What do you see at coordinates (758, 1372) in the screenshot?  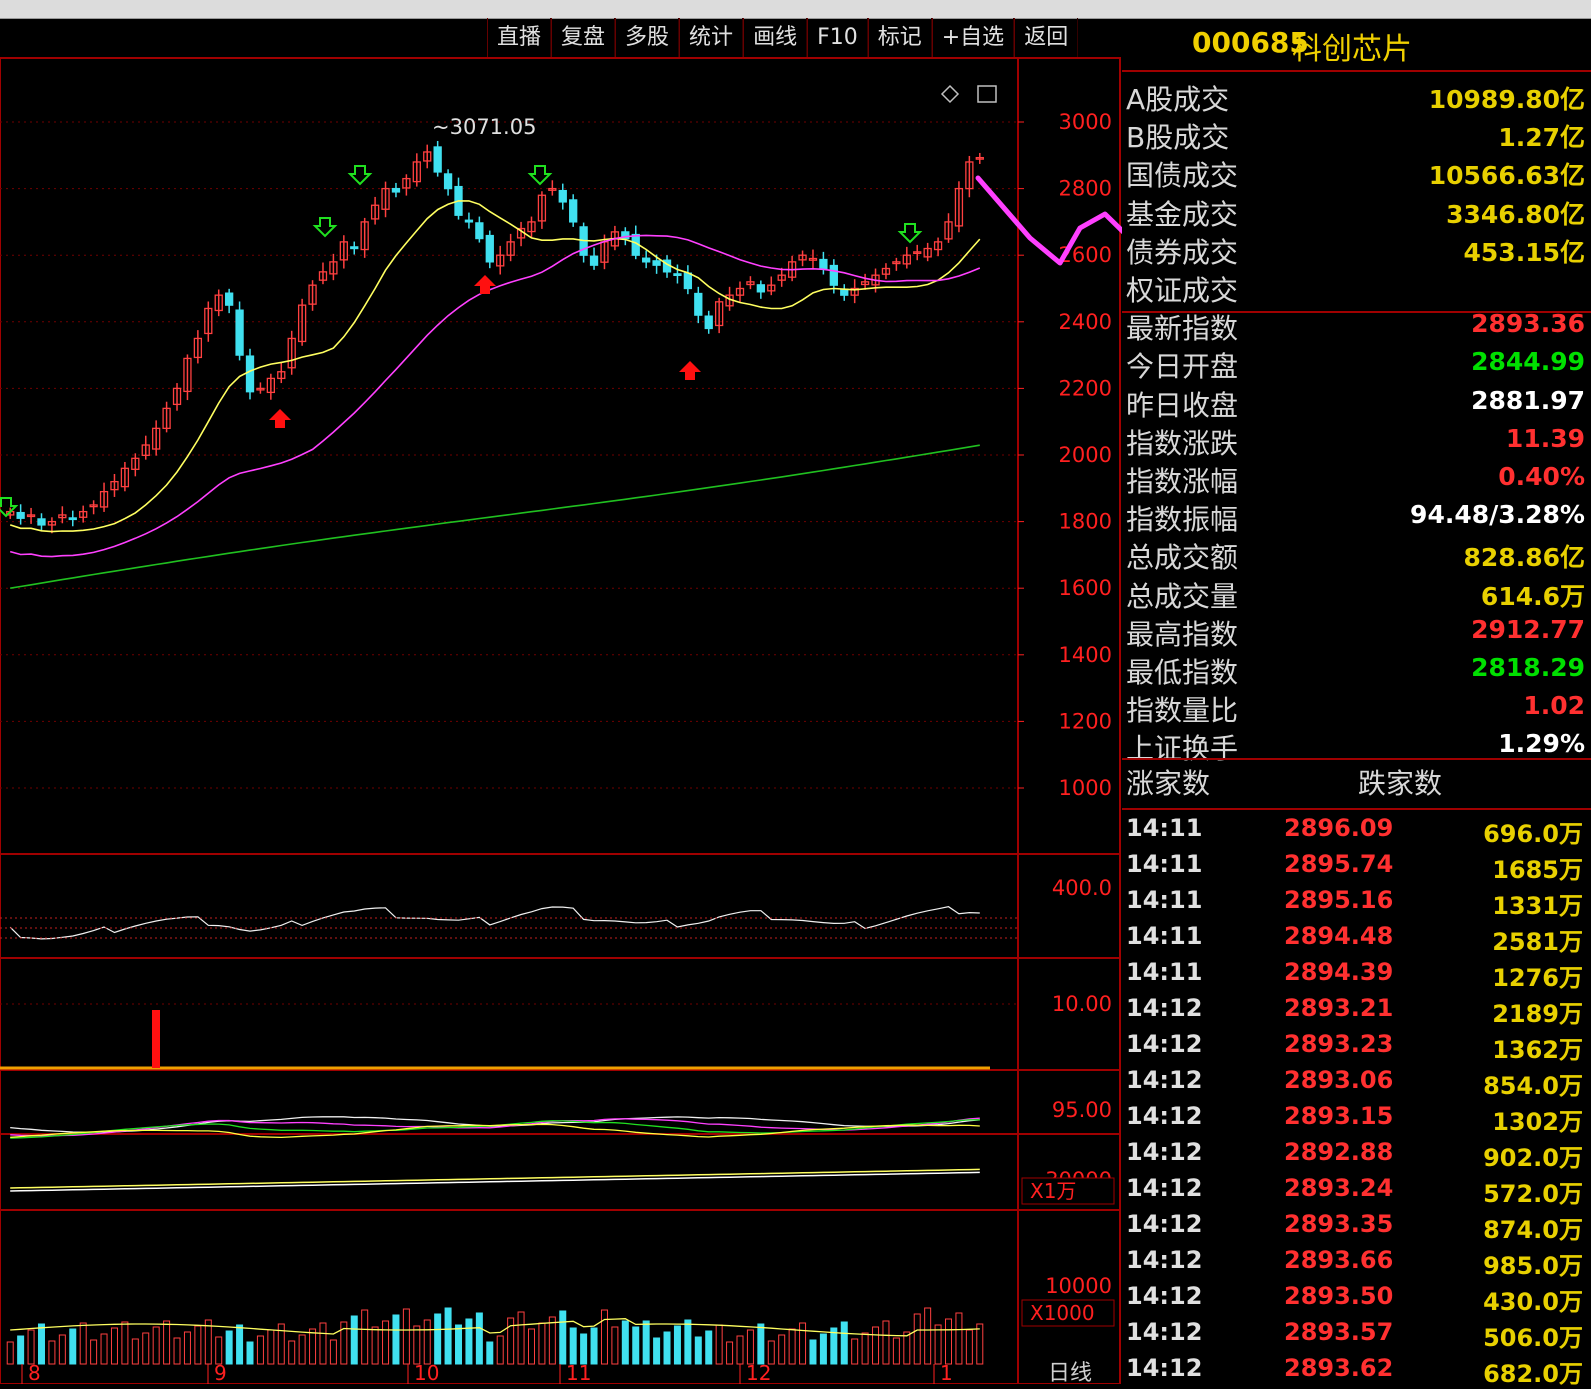 I see `month-label: 12` at bounding box center [758, 1372].